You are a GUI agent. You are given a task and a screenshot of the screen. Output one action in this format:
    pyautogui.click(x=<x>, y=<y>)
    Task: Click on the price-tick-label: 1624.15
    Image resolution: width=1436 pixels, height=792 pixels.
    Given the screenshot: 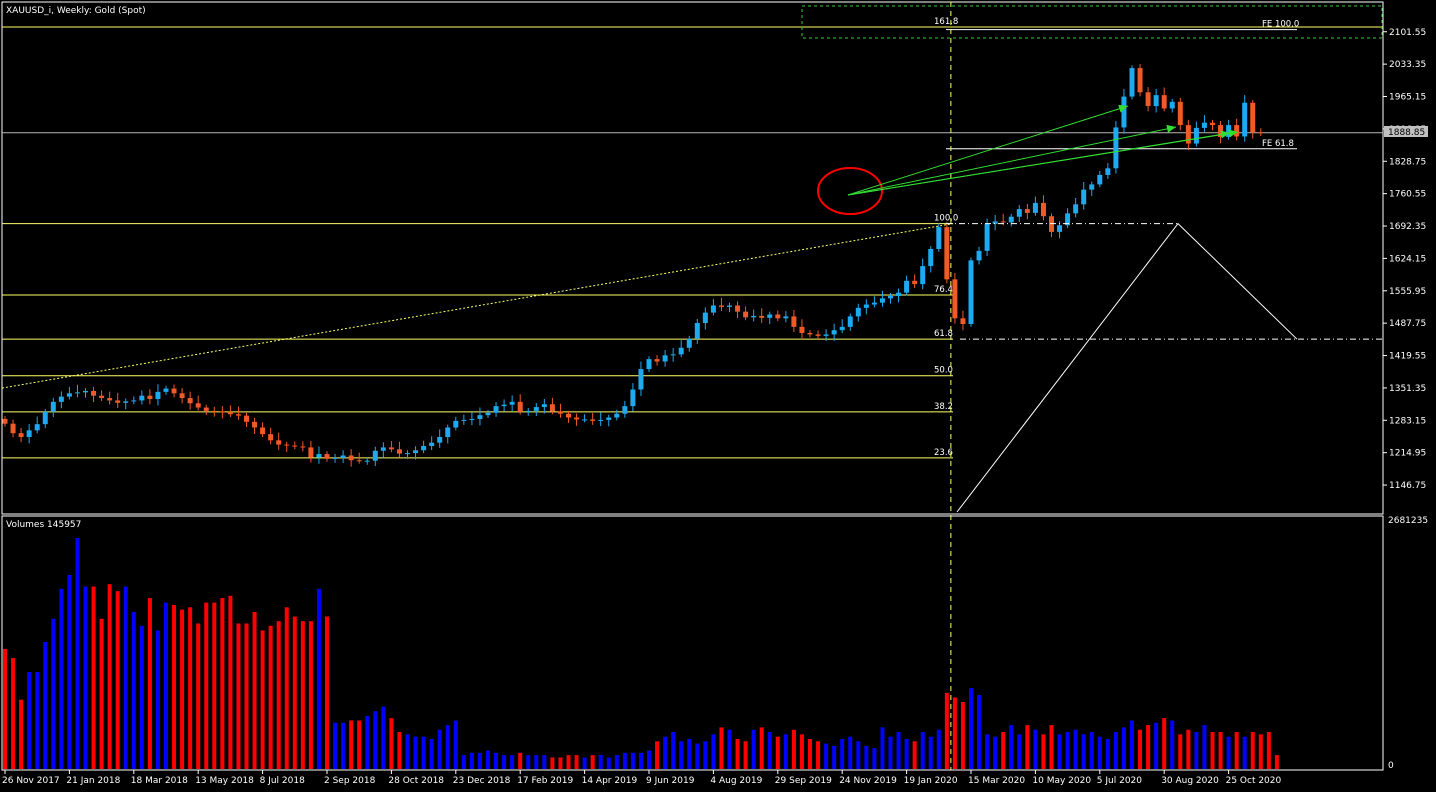 What is the action you would take?
    pyautogui.click(x=1407, y=259)
    